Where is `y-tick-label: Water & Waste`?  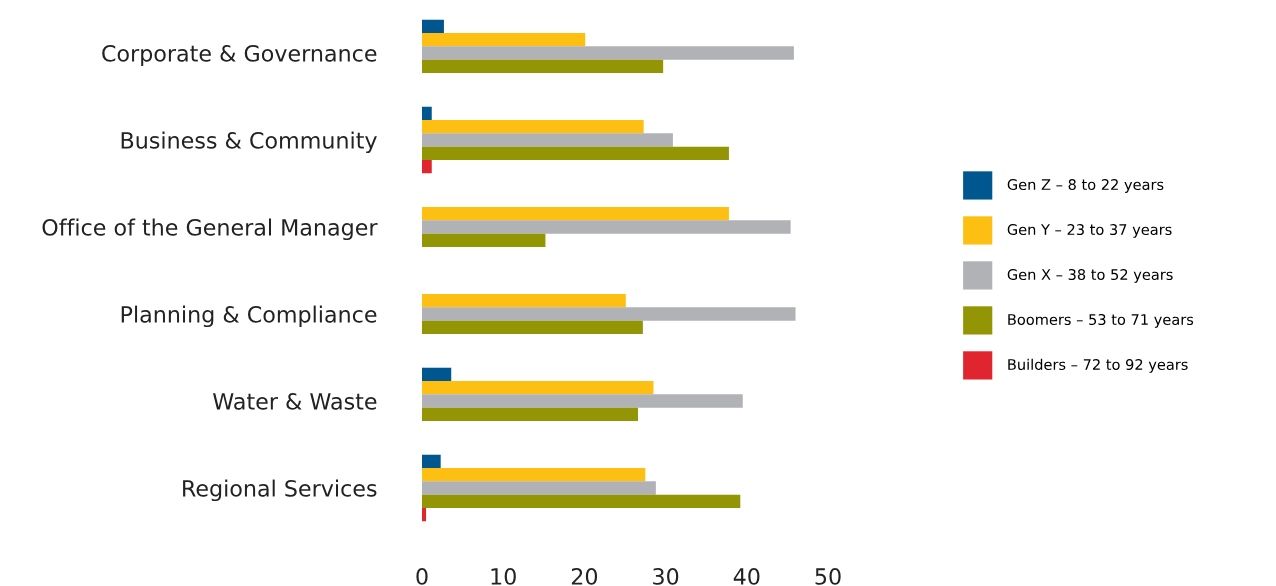 y-tick-label: Water & Waste is located at coordinates (295, 401).